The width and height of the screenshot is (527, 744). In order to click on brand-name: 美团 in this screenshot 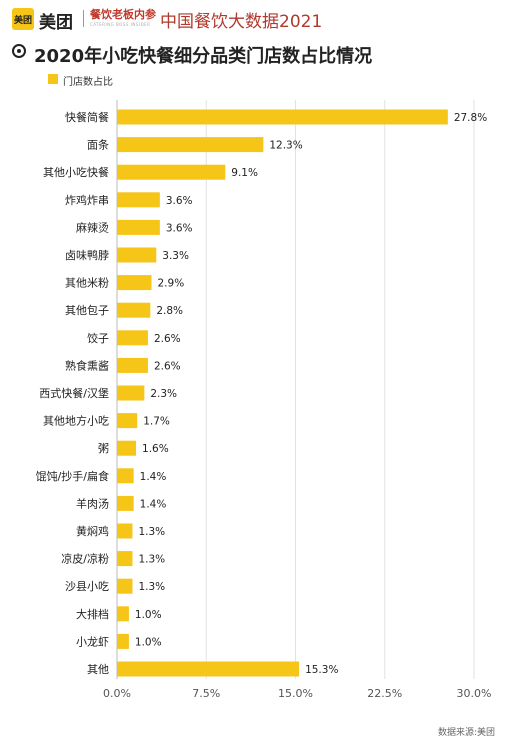, I will do `click(56, 23)`.